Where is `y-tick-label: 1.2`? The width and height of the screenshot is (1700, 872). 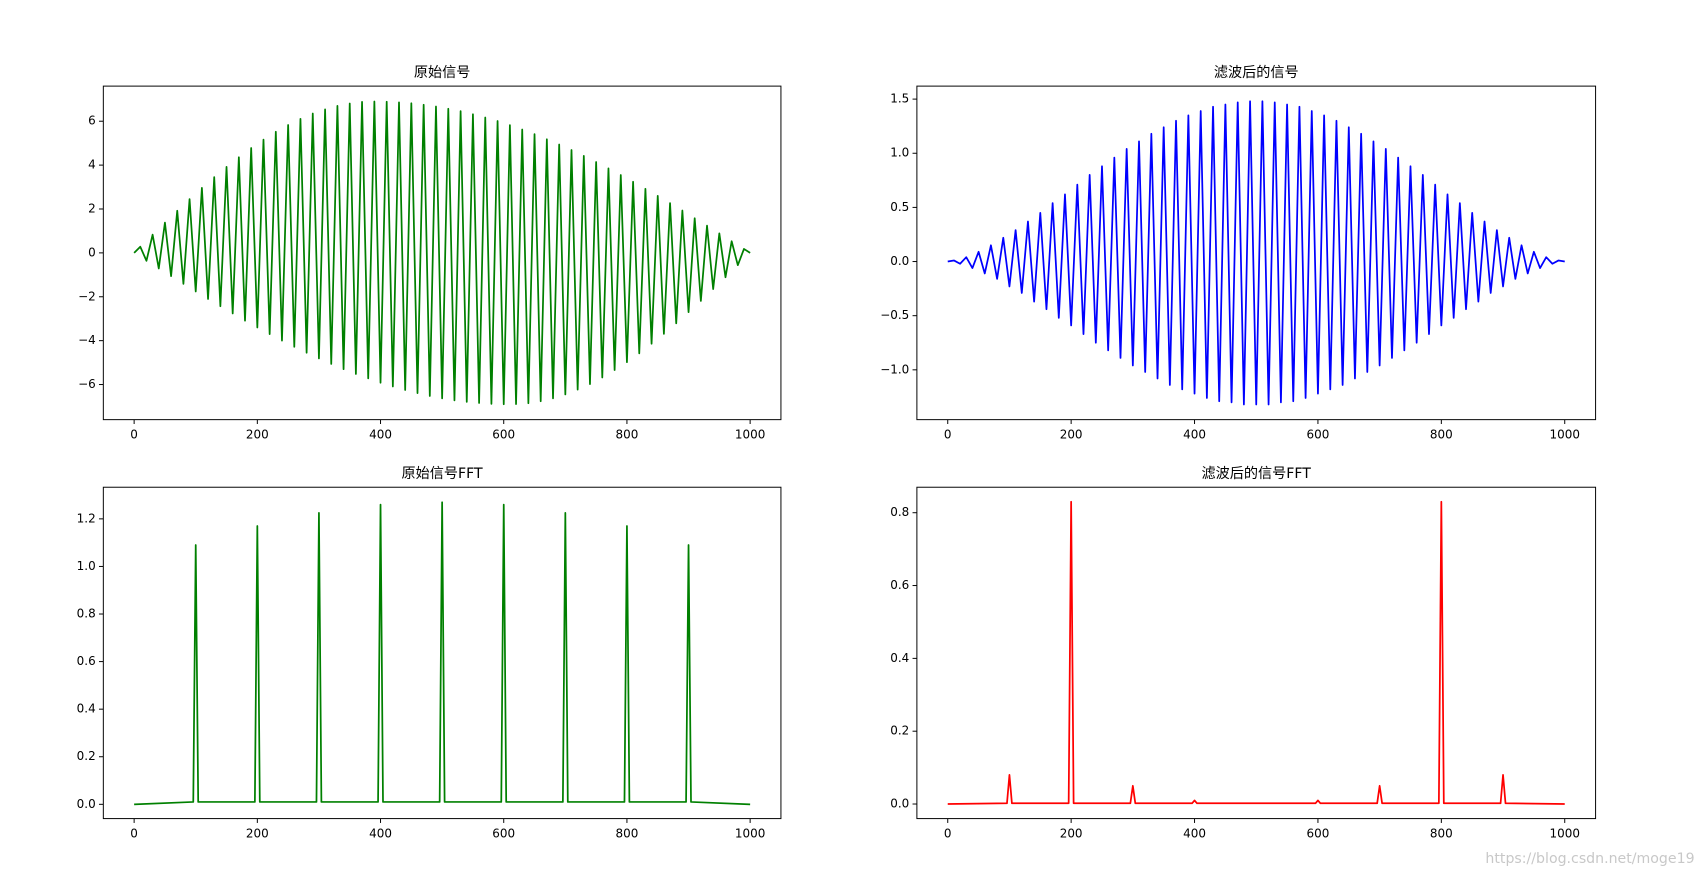
y-tick-label: 1.2 is located at coordinates (86, 518).